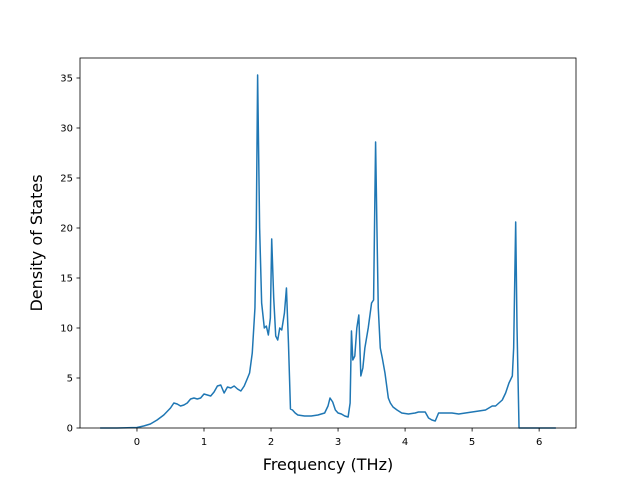  What do you see at coordinates (472, 442) in the screenshot?
I see `x-tick-label: 5` at bounding box center [472, 442].